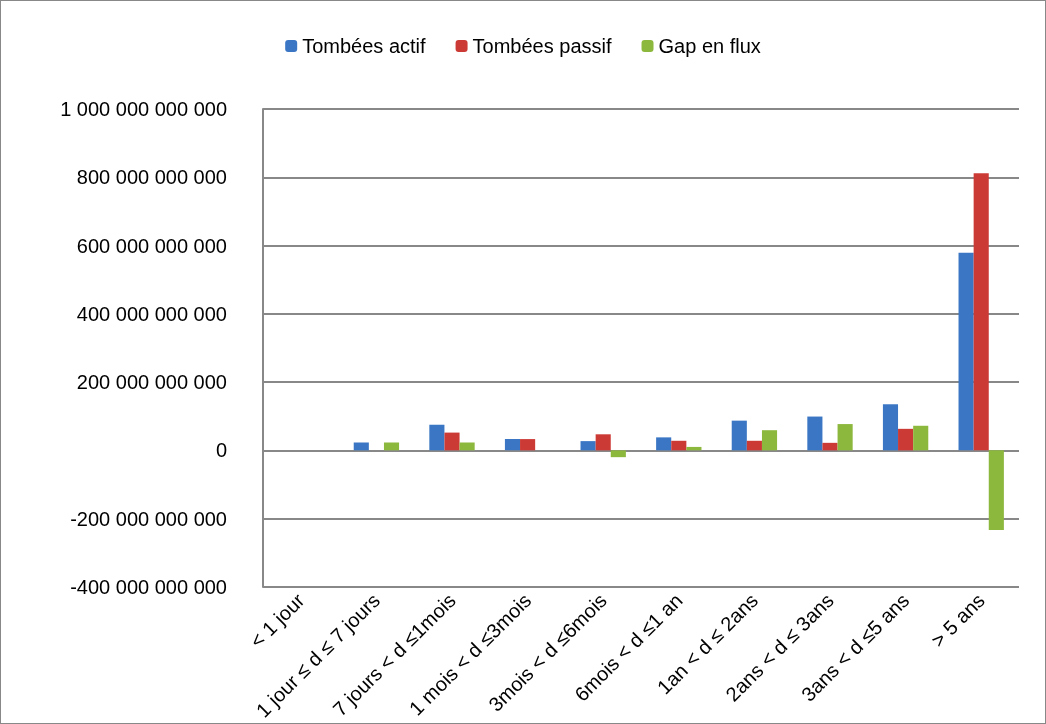 The image size is (1046, 724). Describe the element at coordinates (151, 382) in the screenshot. I see `y-tick-label: 200 000 000 000` at that location.